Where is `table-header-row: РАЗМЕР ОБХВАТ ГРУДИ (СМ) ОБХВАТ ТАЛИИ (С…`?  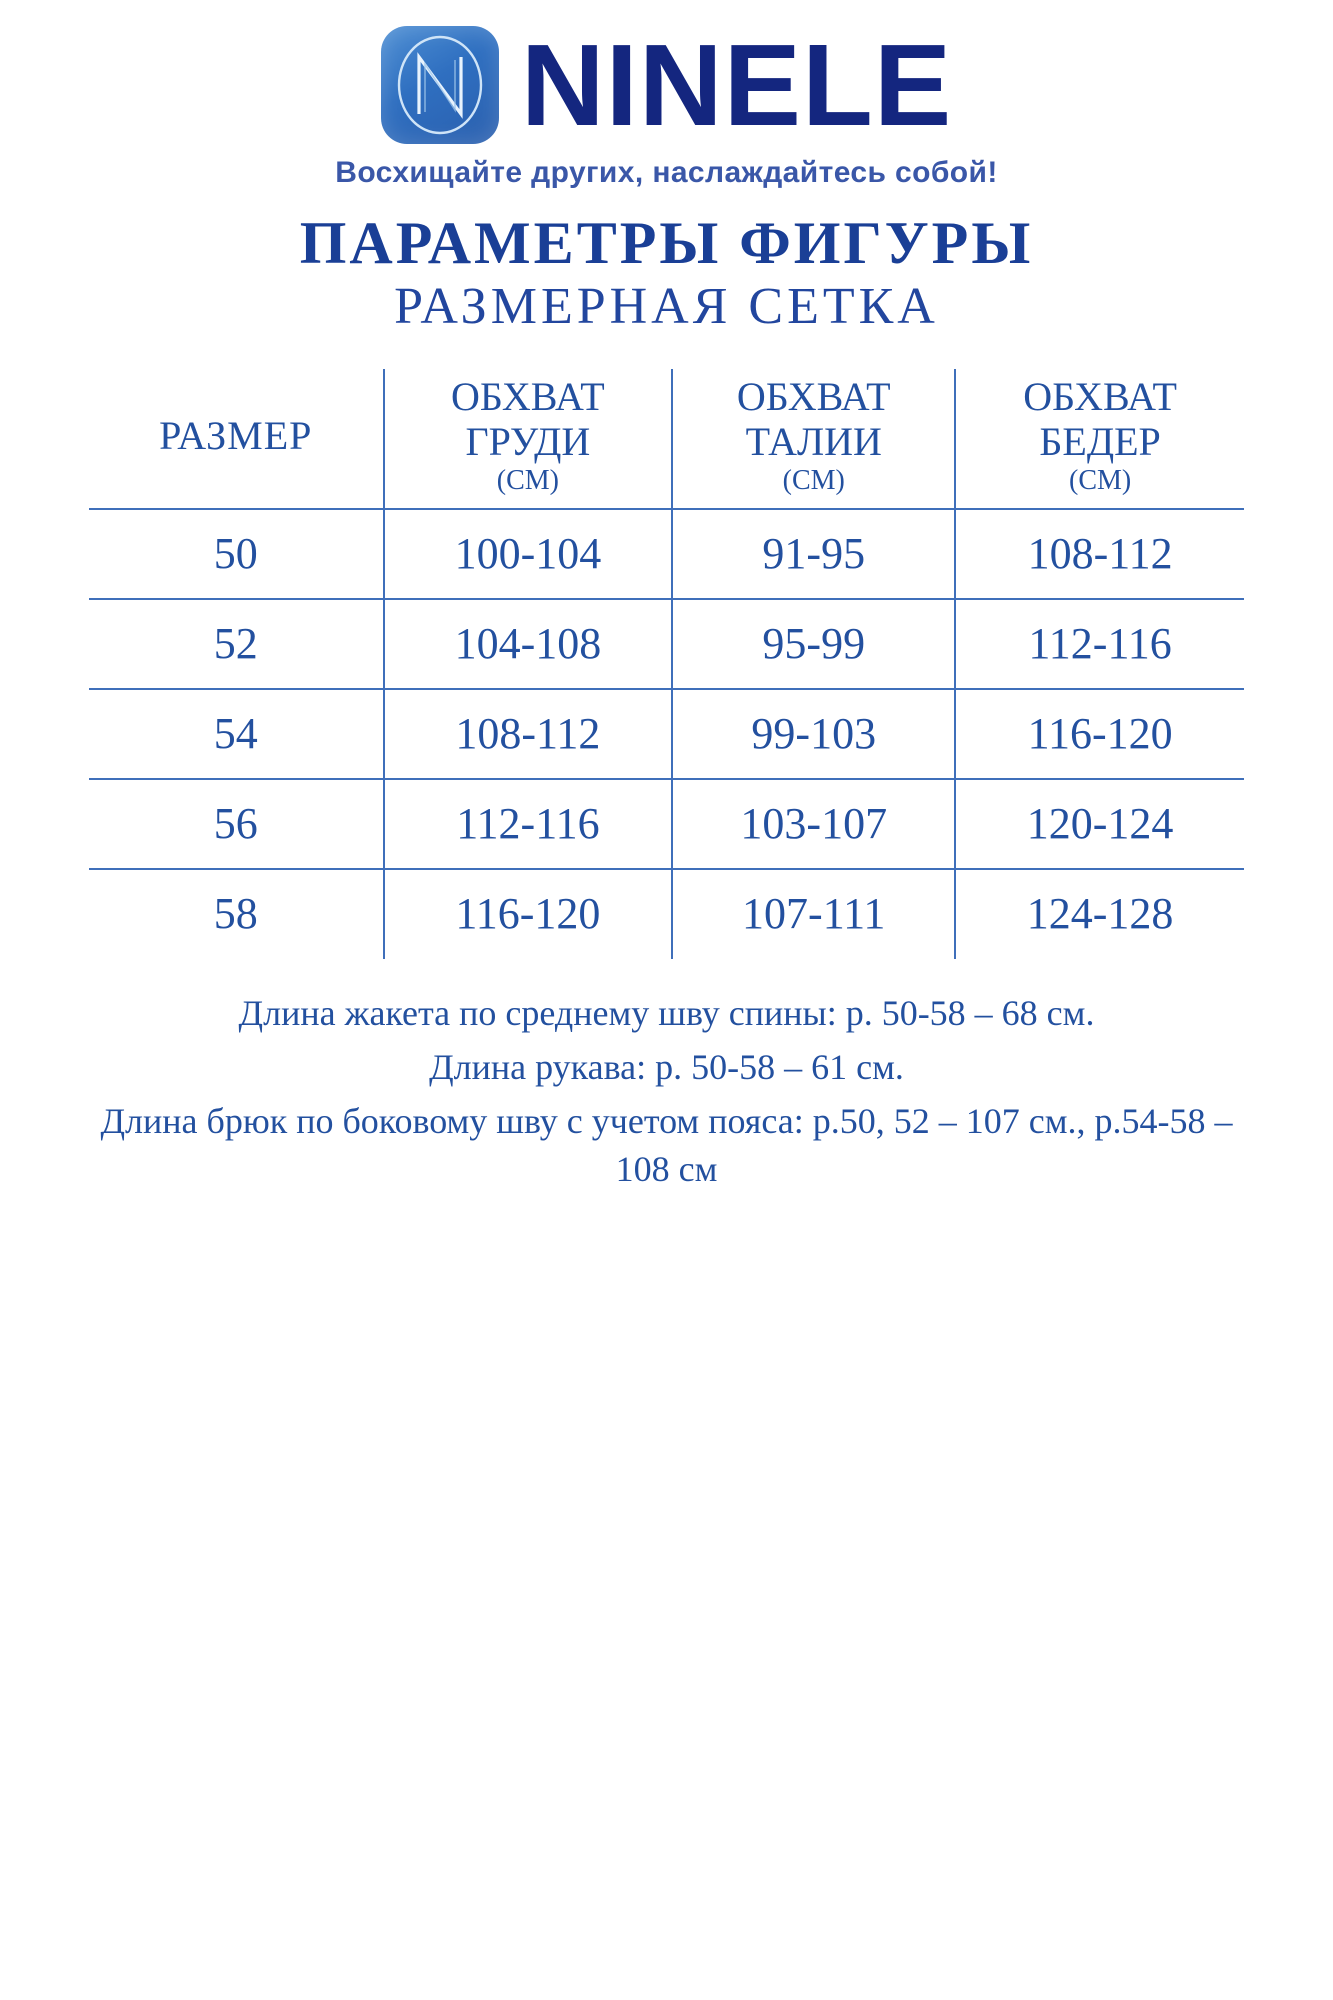 table-header-row: РАЗМЕР ОБХВАТ ГРУДИ (СМ) ОБХВАТ ТАЛИИ (С… is located at coordinates (666, 438).